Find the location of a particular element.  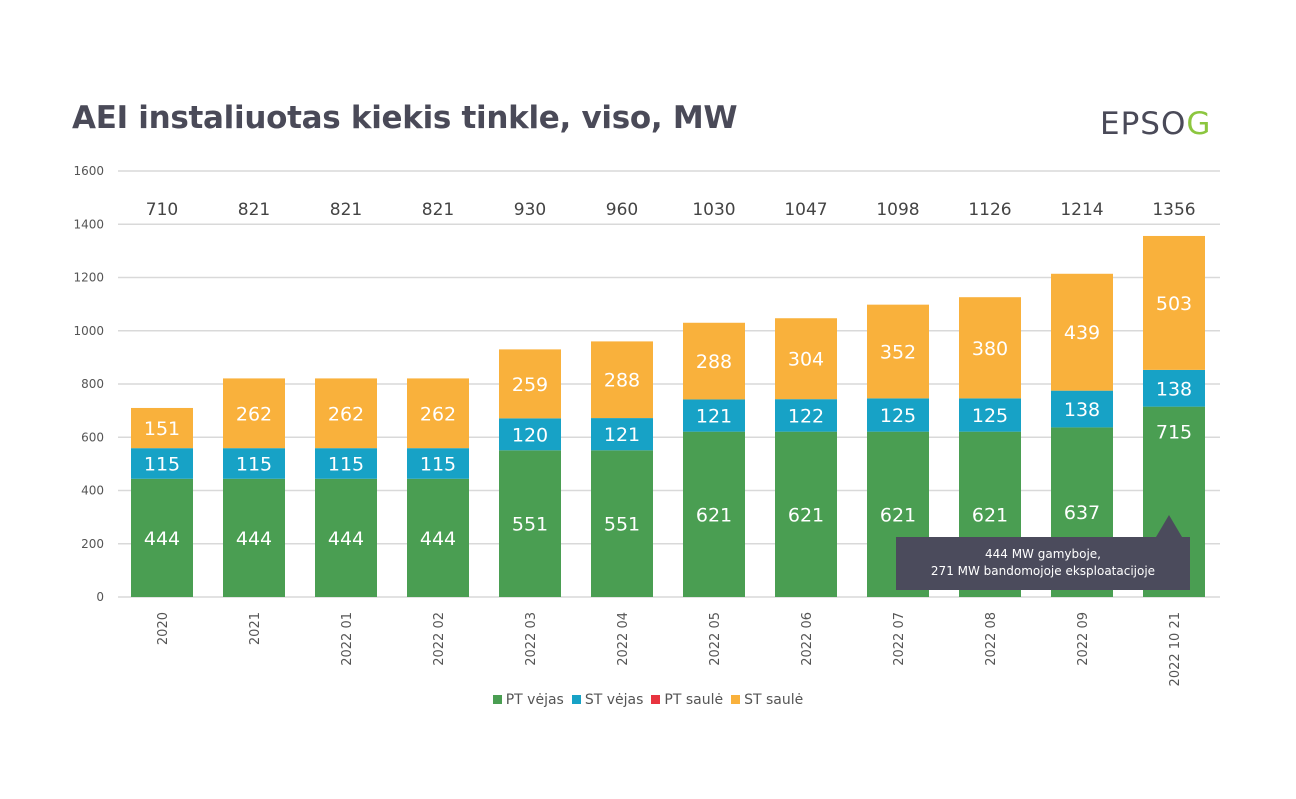

legend-label: PT saulė is located at coordinates (694, 700).